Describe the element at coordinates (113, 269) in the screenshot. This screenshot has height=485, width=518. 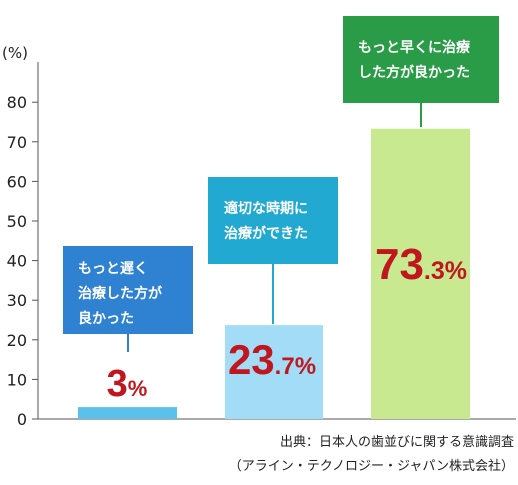
I see `category-label: もっと遅く` at that location.